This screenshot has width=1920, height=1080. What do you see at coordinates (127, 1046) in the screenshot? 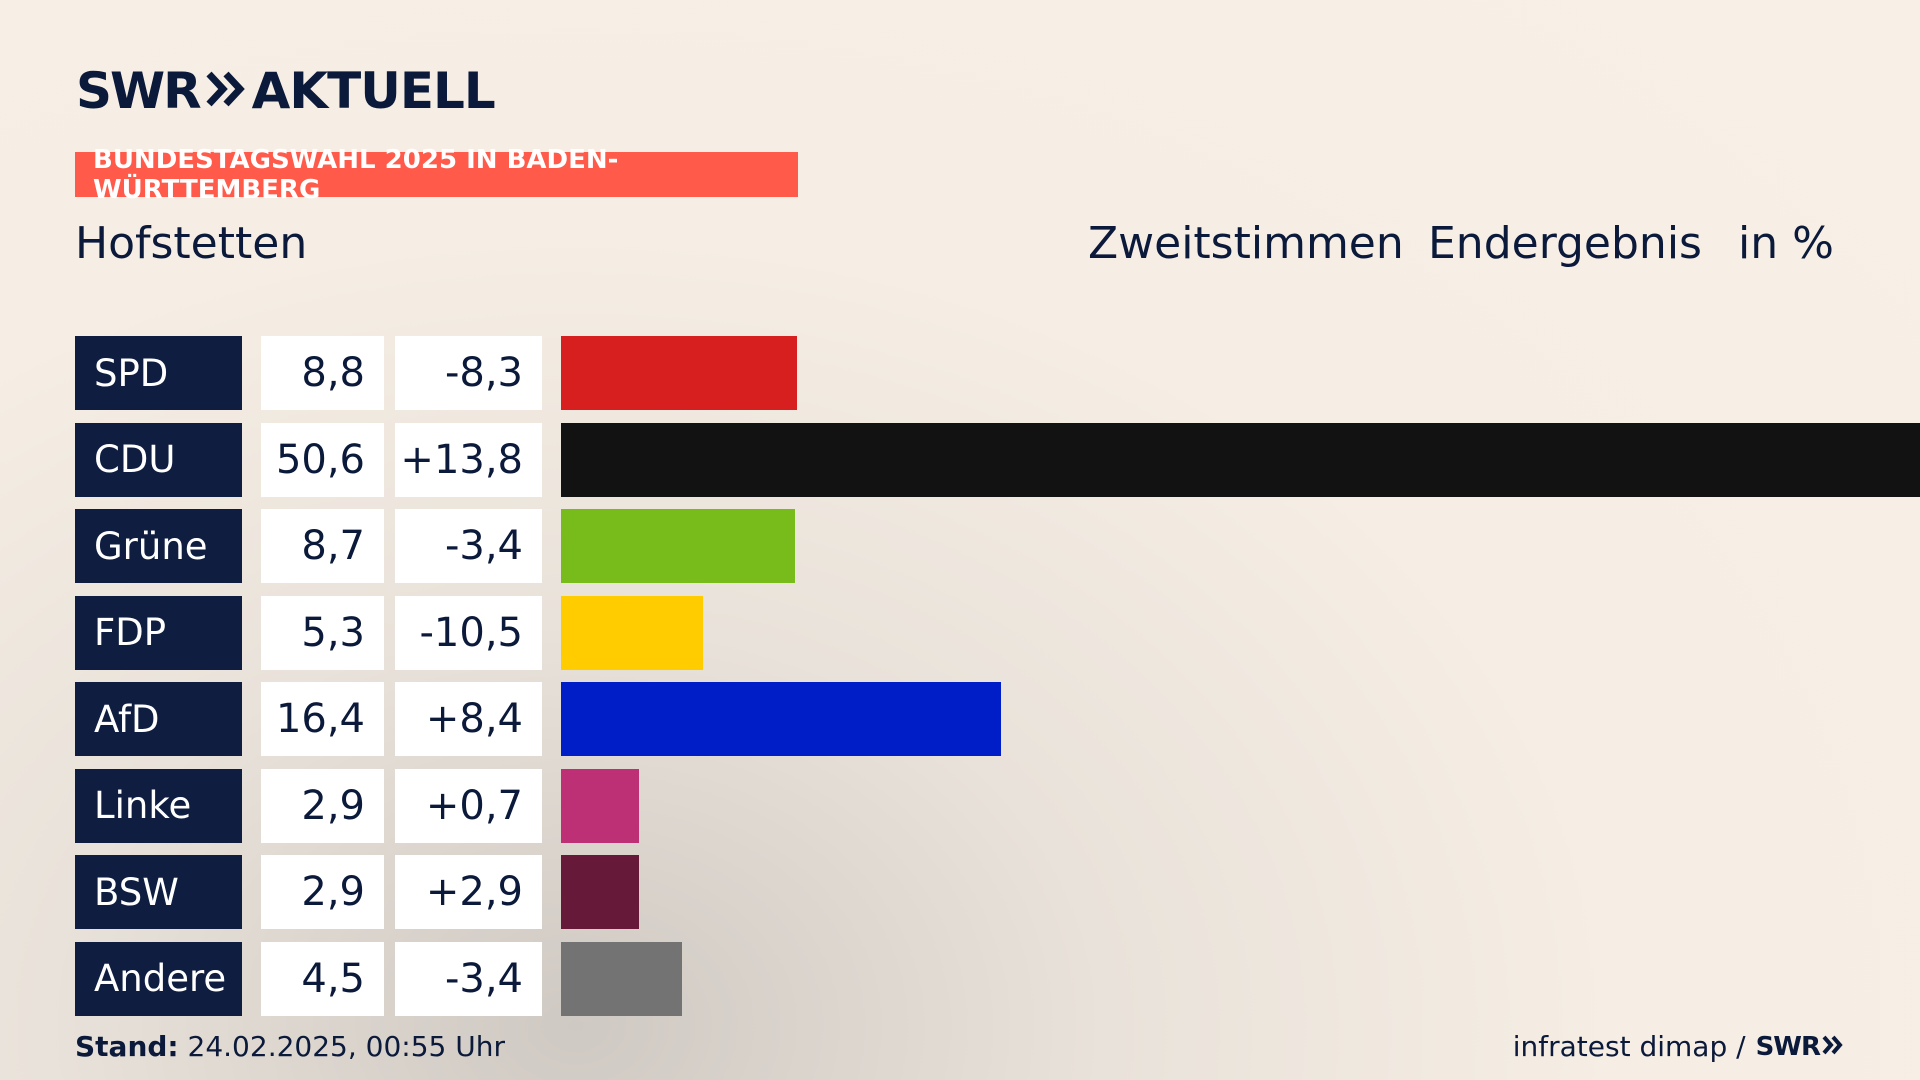
I see `stand-label: Stand:` at bounding box center [127, 1046].